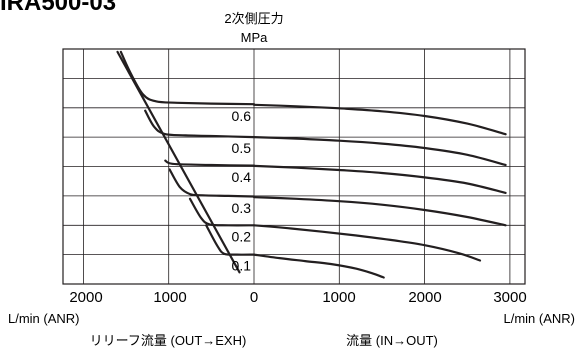 The height and width of the screenshot is (350, 577). Describe the element at coordinates (242, 266) in the screenshot. I see `series-label: 0.1` at that location.